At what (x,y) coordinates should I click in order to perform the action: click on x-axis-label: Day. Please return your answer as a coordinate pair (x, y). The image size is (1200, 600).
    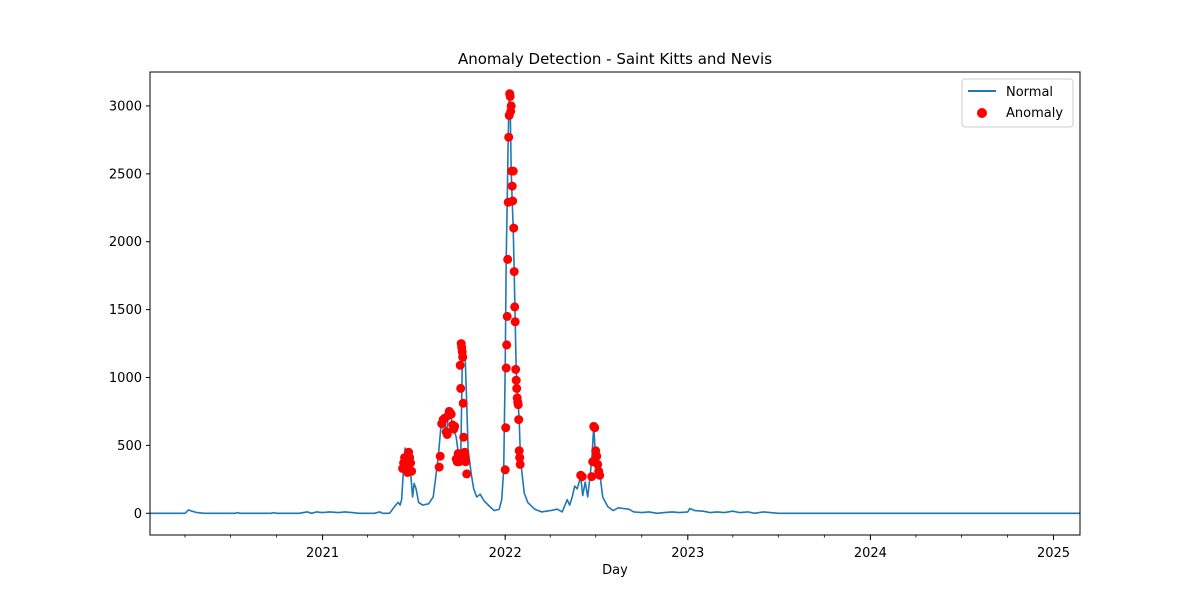
    Looking at the image, I should click on (615, 570).